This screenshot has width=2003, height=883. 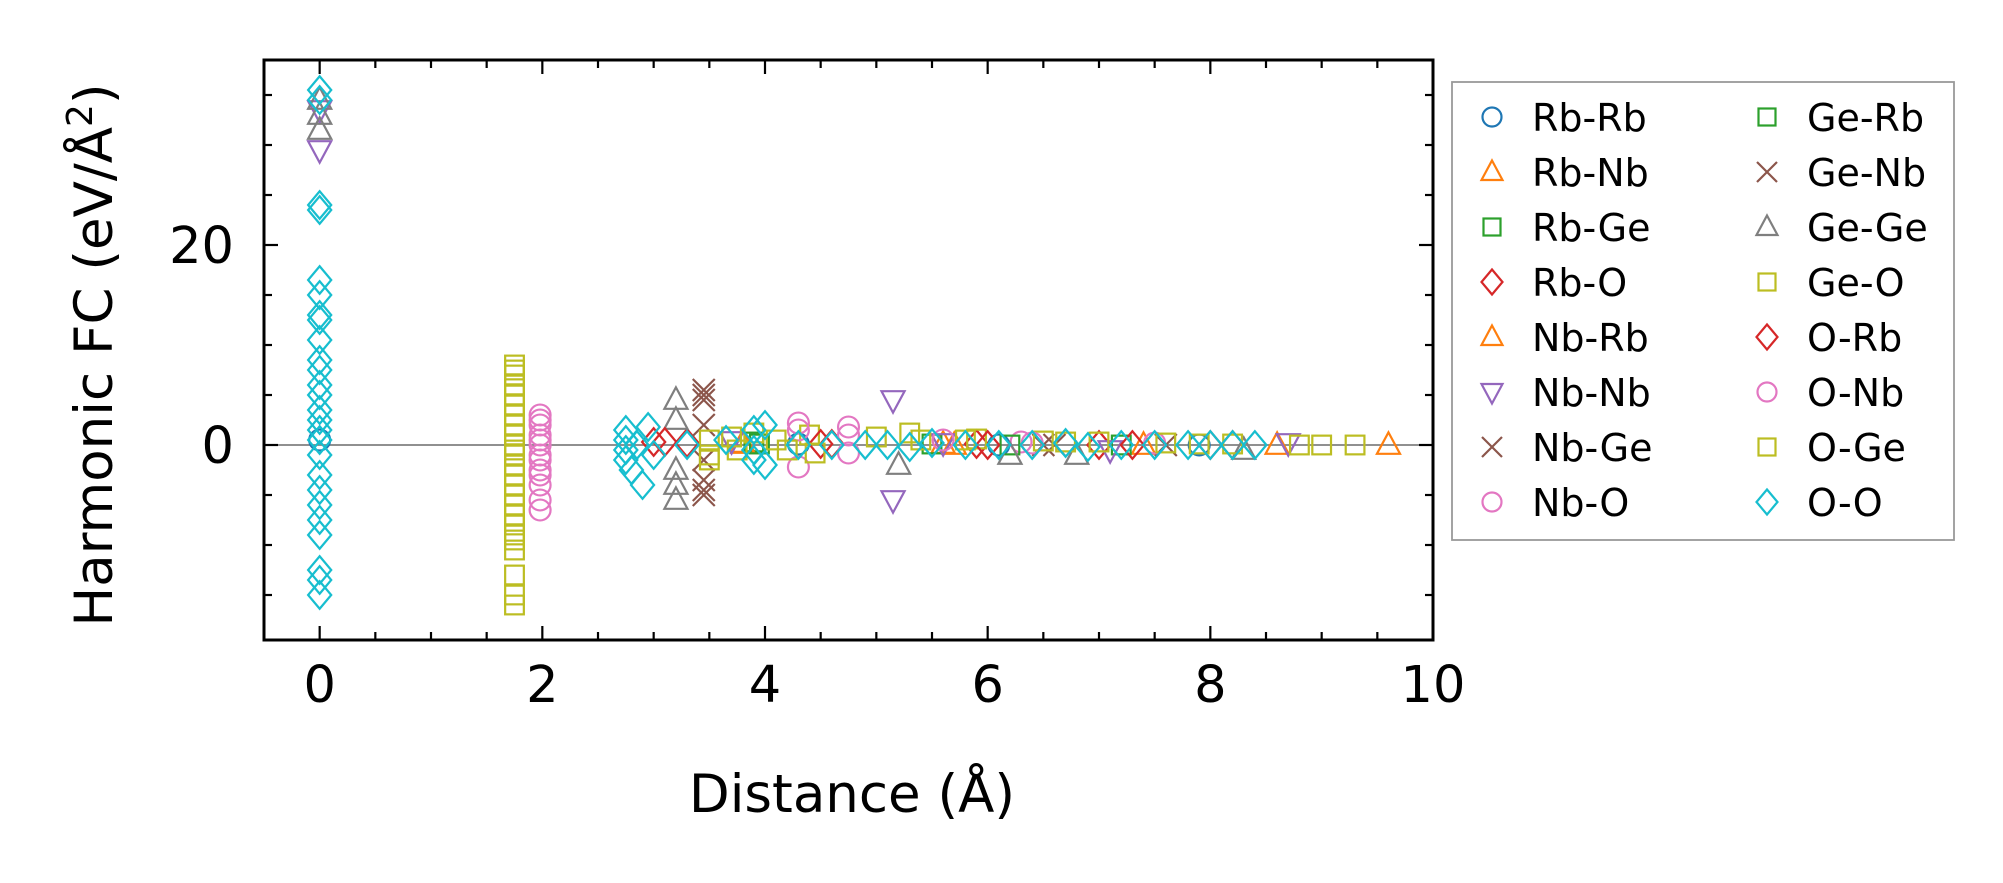 What do you see at coordinates (852, 793) in the screenshot?
I see `x-axis-label: Distance (Å)` at bounding box center [852, 793].